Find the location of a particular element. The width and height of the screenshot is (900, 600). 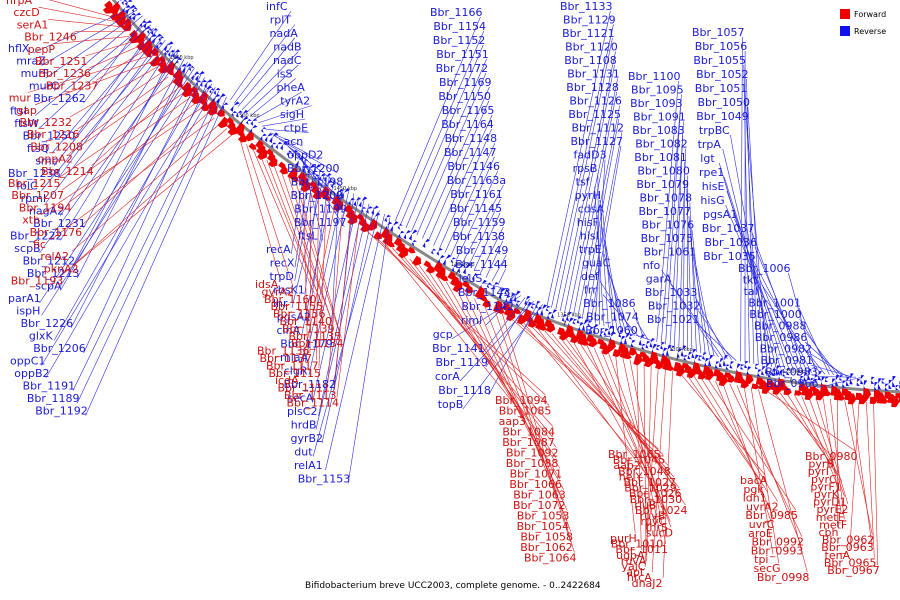

reverse-gene-label: pgsA1 is located at coordinates (720, 214).